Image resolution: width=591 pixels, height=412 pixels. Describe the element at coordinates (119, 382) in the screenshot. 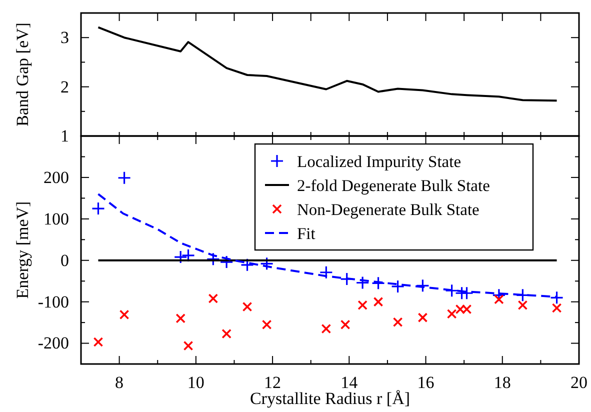

I see `x-tick-label: 8` at that location.